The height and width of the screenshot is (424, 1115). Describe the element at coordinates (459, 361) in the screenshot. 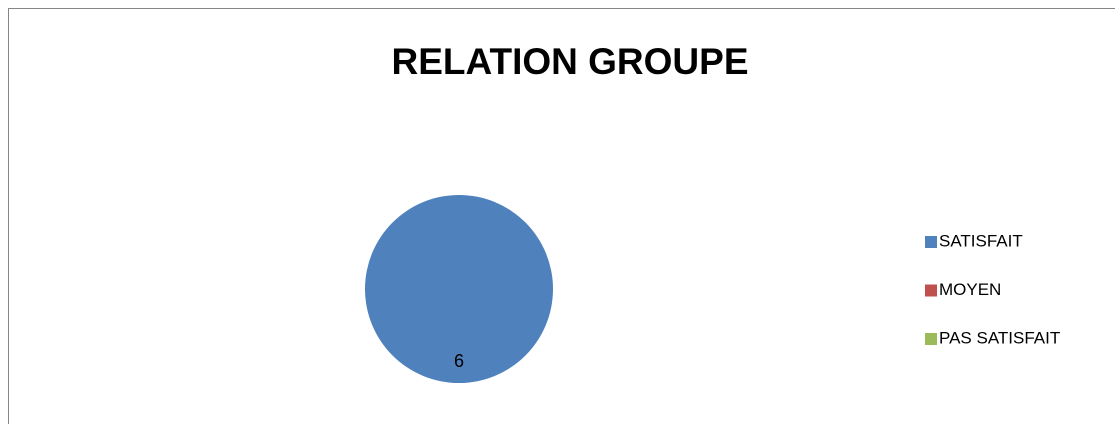

I see `data-label: 6` at that location.